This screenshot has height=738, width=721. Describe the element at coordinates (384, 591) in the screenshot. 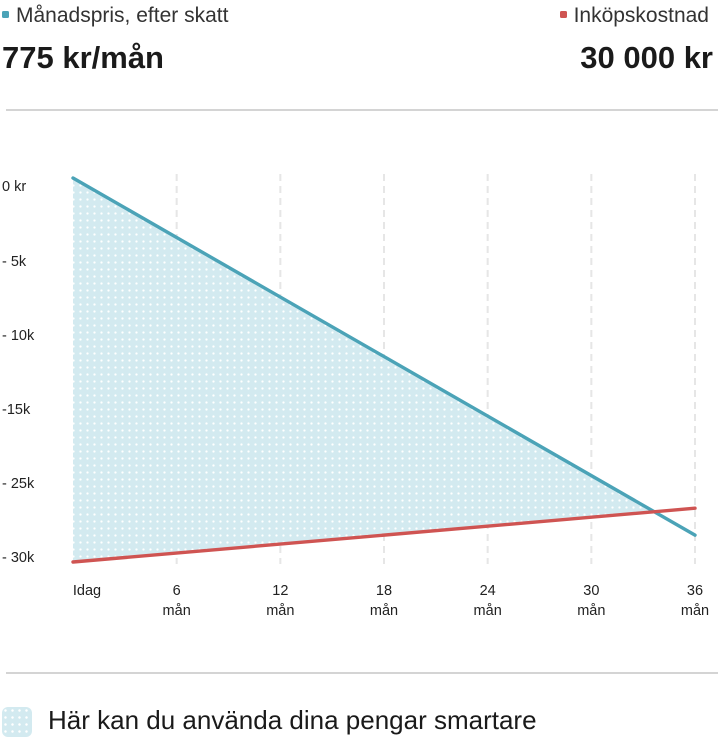

I see `x-tick-label: 18` at that location.